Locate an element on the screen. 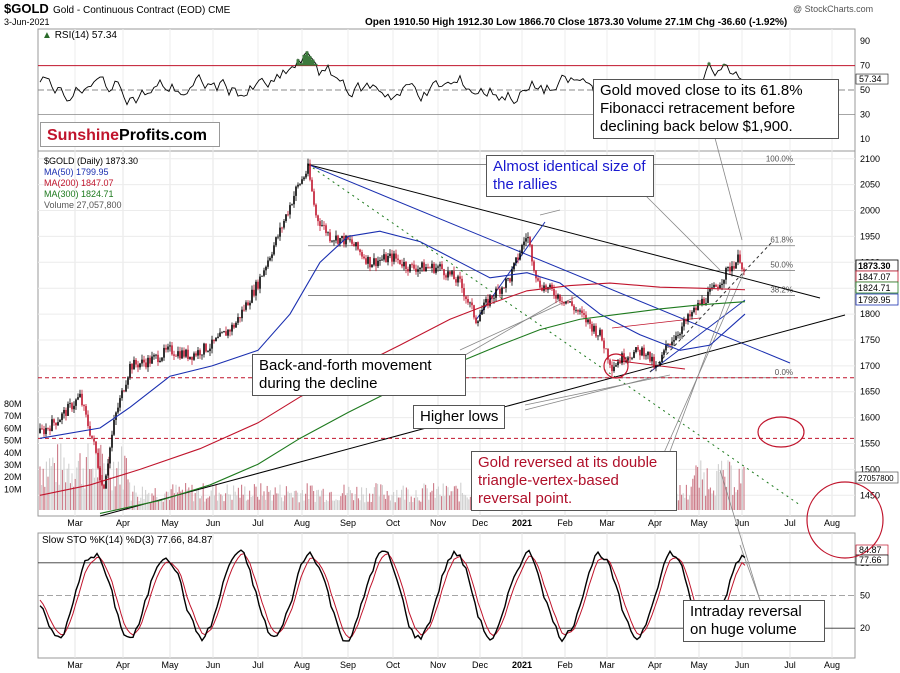  stochastic-plot is located at coordinates (392, 596).